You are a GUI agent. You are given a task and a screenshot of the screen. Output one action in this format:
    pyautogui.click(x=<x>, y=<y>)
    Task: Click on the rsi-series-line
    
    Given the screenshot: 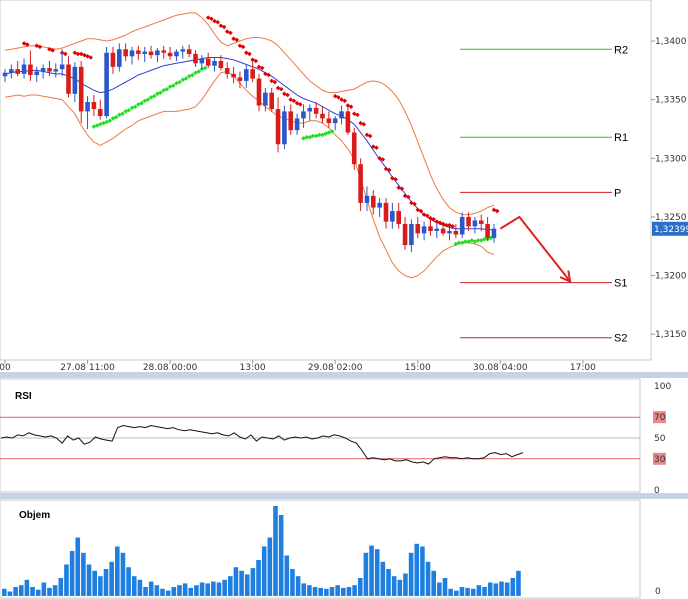 What is the action you would take?
    pyautogui.click(x=262, y=444)
    